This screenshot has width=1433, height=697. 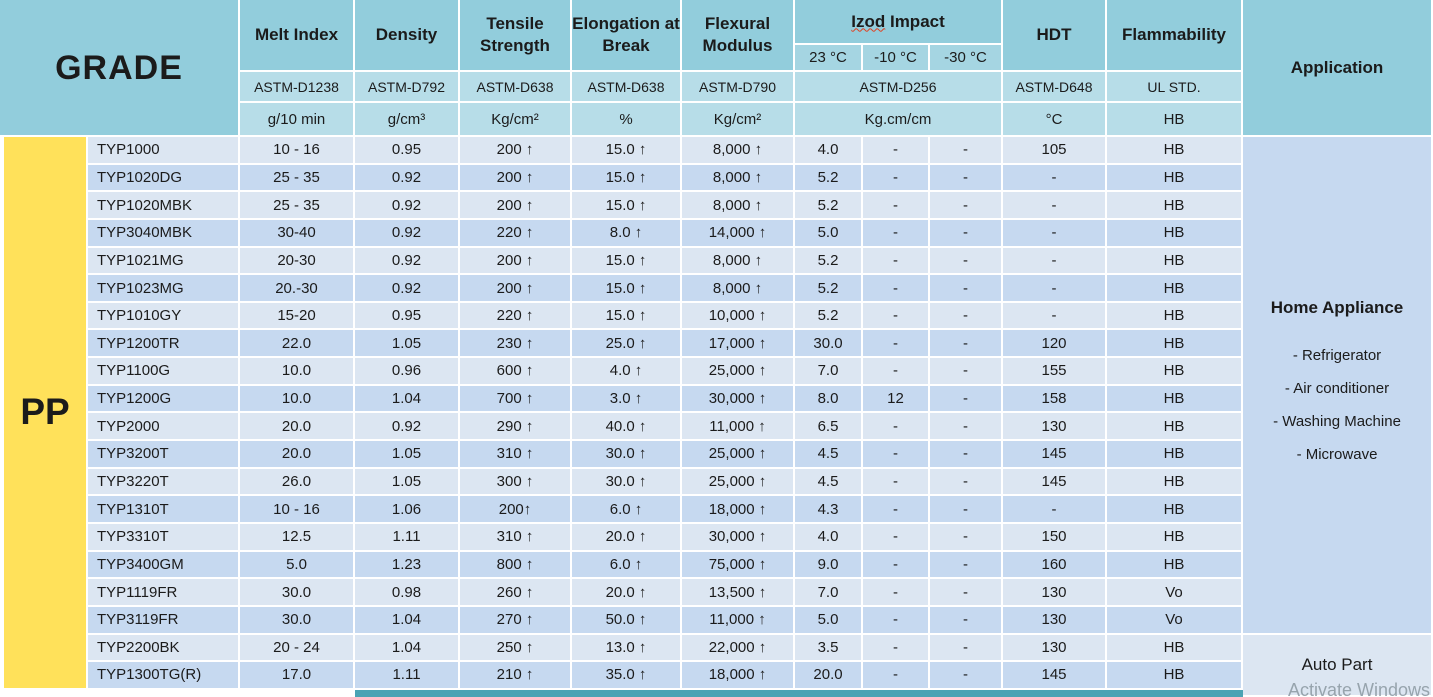 I want to click on cell-elongation: 40.0 ↑, so click(x=627, y=427).